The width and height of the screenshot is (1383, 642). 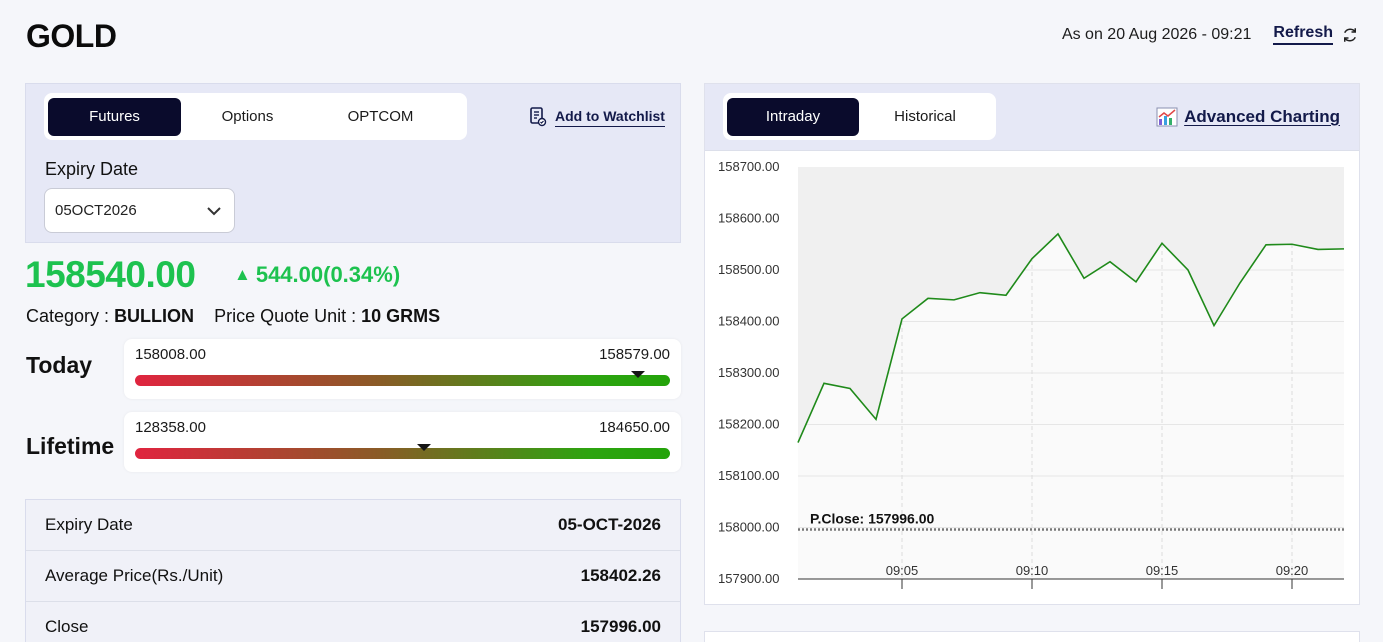 What do you see at coordinates (748, 269) in the screenshot?
I see `y-tick-label: 158500.00` at bounding box center [748, 269].